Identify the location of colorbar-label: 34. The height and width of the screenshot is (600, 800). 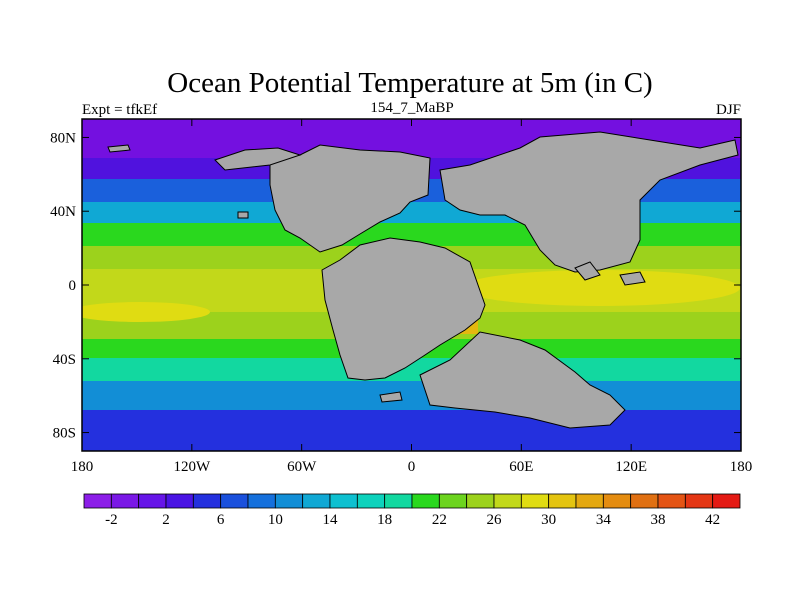
(604, 520).